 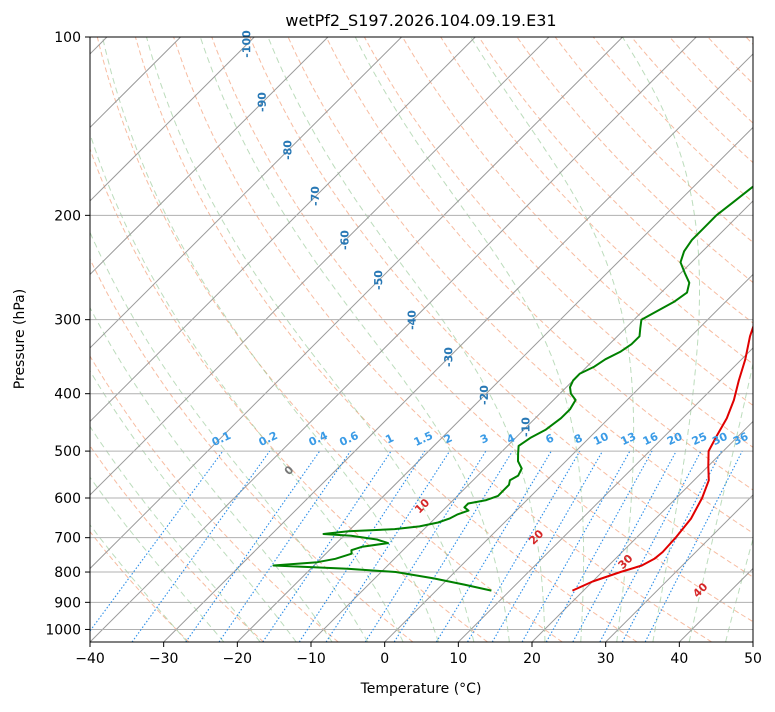 What do you see at coordinates (315, 196) in the screenshot?
I see `isotherm-label: -70` at bounding box center [315, 196].